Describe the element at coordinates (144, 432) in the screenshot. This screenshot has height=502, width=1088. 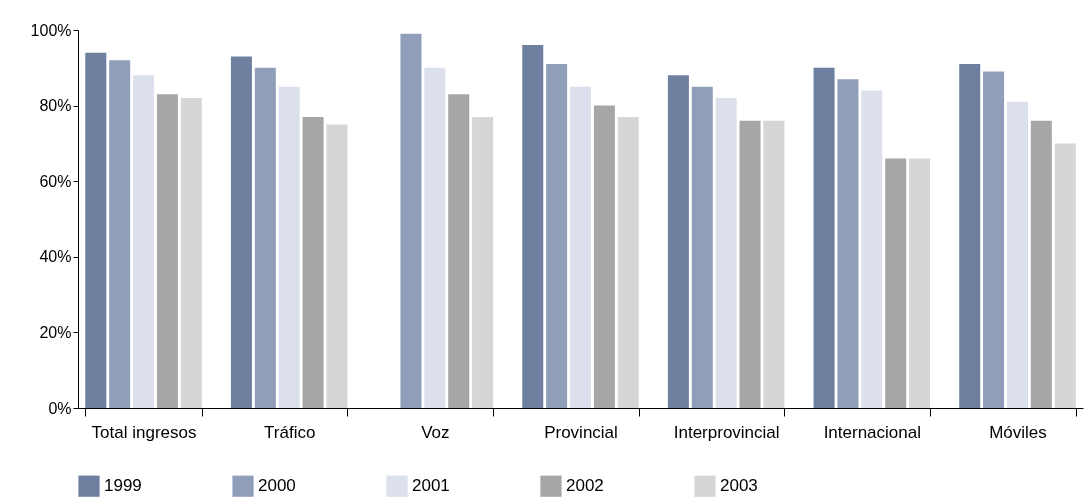
I see `x-tick-label: Total ingresos` at that location.